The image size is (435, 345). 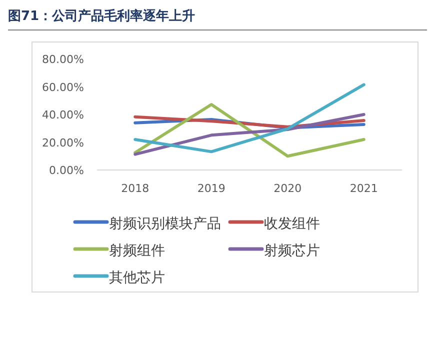 What do you see at coordinates (66, 170) in the screenshot?
I see `y-tick-label: 0.00%` at bounding box center [66, 170].